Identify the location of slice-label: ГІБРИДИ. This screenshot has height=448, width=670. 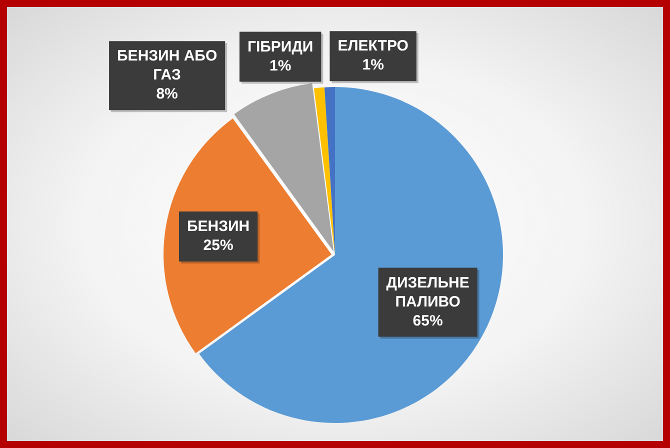
(280, 47).